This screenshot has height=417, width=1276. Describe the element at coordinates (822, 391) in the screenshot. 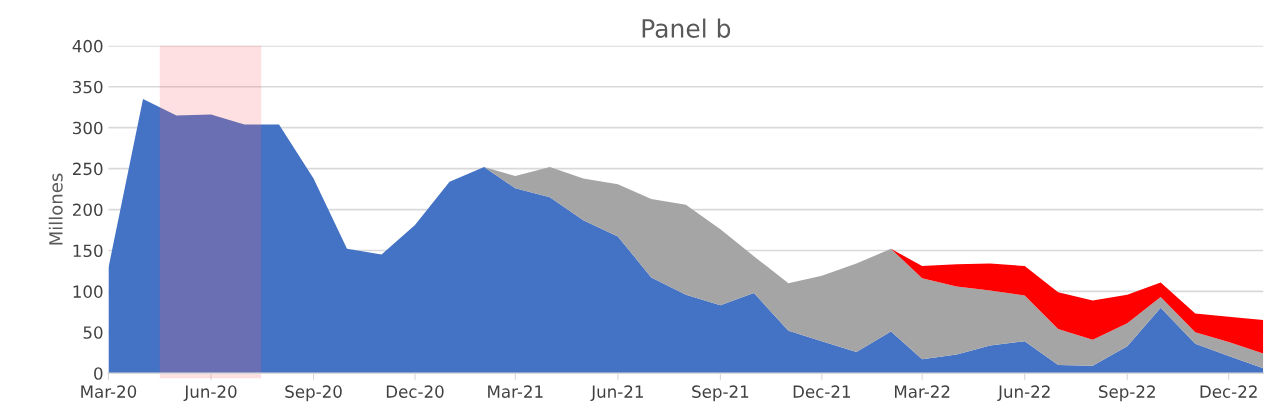

I see `x-tick-label: Dec-21` at that location.